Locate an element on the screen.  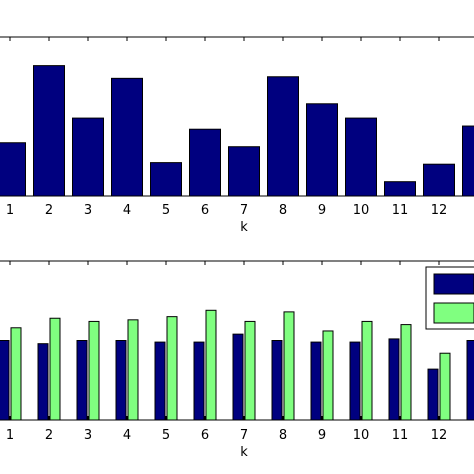
bar-bottom-s1-extra is located at coordinates (470, 380).